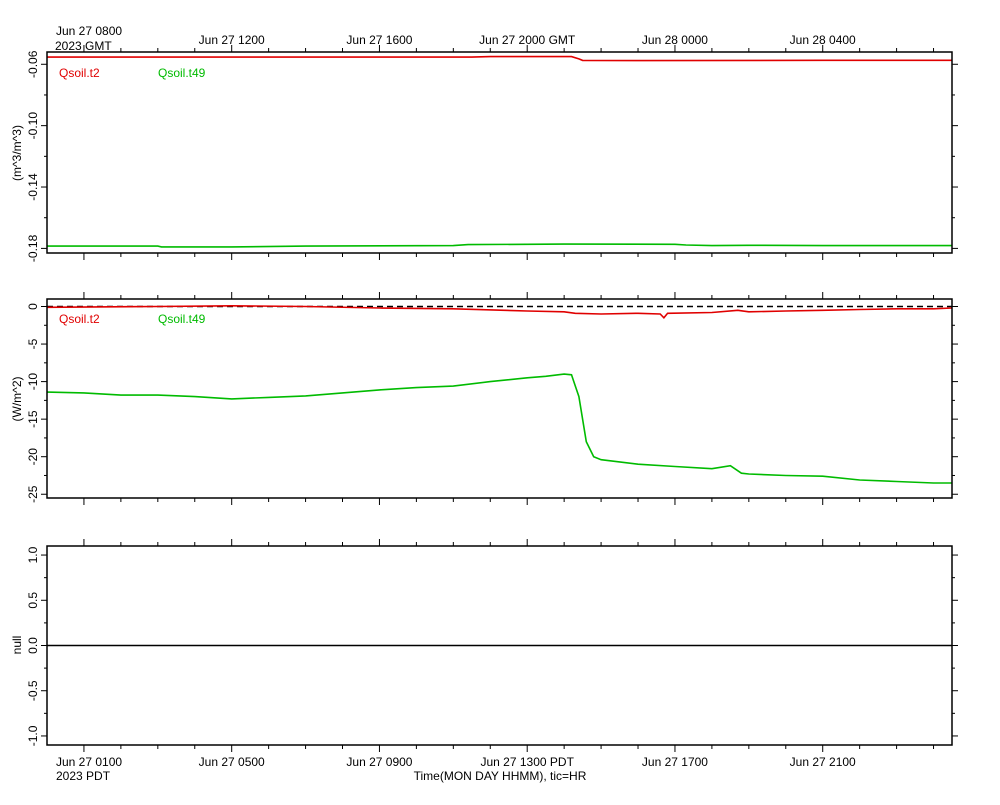  I want to click on y-tick-label: -25, so click(33, 494).